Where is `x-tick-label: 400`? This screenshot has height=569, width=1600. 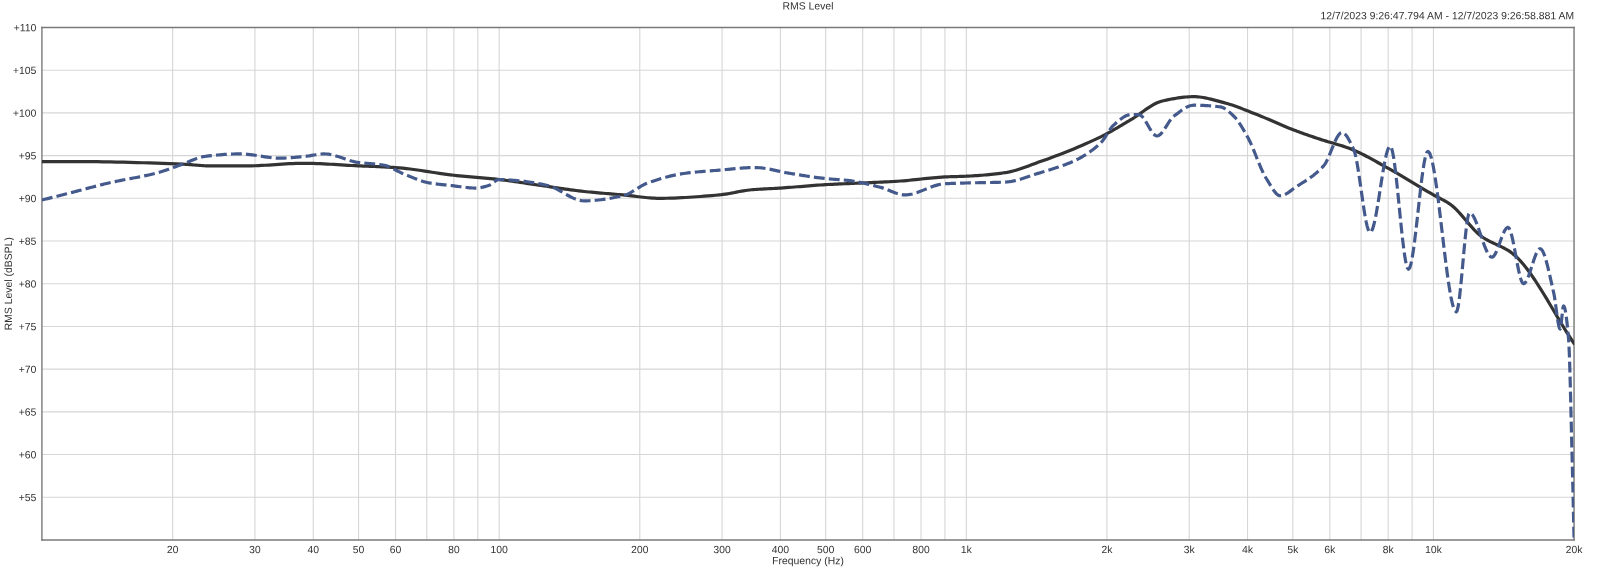
x-tick-label: 400 is located at coordinates (780, 549).